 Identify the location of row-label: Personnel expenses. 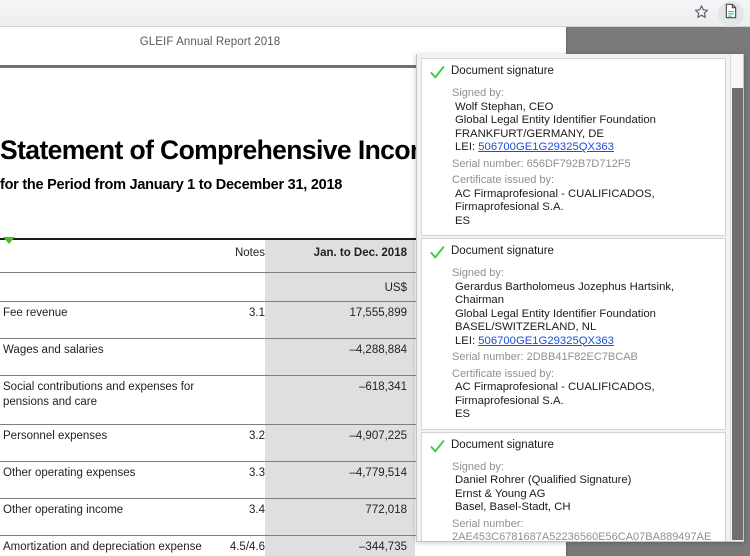
(55, 436).